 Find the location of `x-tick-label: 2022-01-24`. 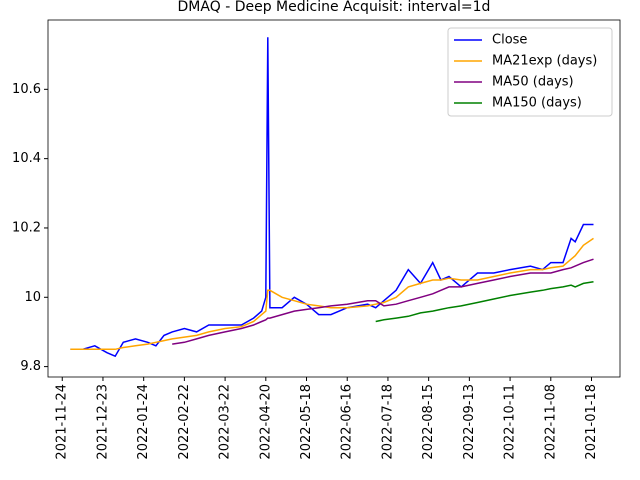

x-tick-label: 2022-01-24 is located at coordinates (143, 422).